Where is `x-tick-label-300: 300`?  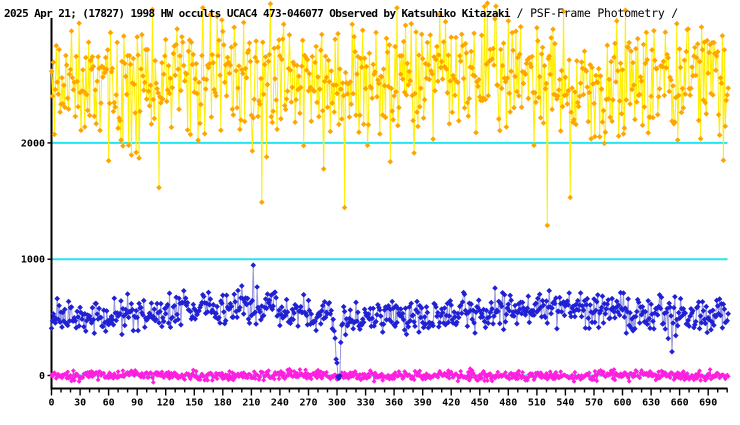
x-tick-label-300: 300 is located at coordinates (337, 403).